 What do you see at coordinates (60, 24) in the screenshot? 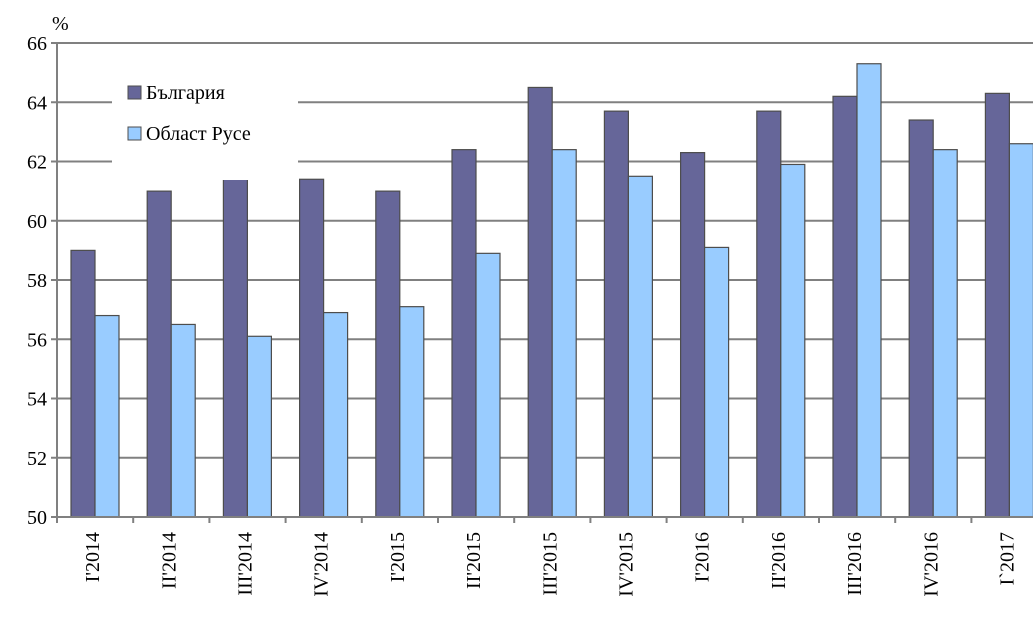
I see `y-axis-unit-label: %` at bounding box center [60, 24].